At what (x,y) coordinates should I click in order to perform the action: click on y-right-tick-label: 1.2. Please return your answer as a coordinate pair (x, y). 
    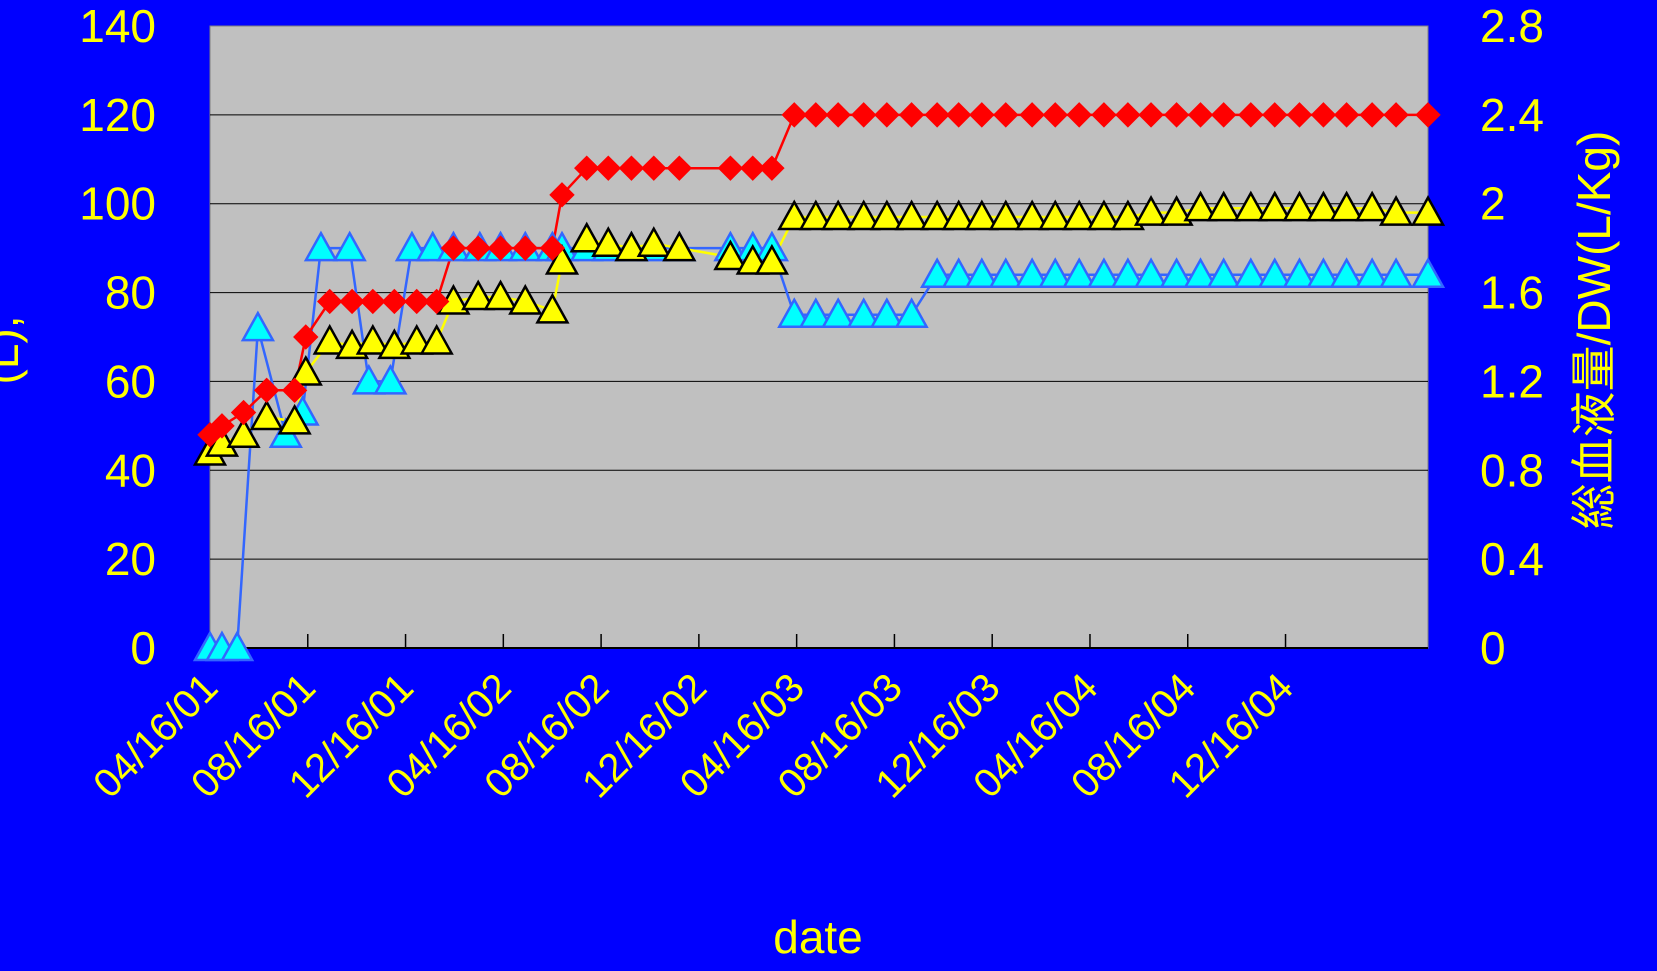
    Looking at the image, I should click on (1512, 381).